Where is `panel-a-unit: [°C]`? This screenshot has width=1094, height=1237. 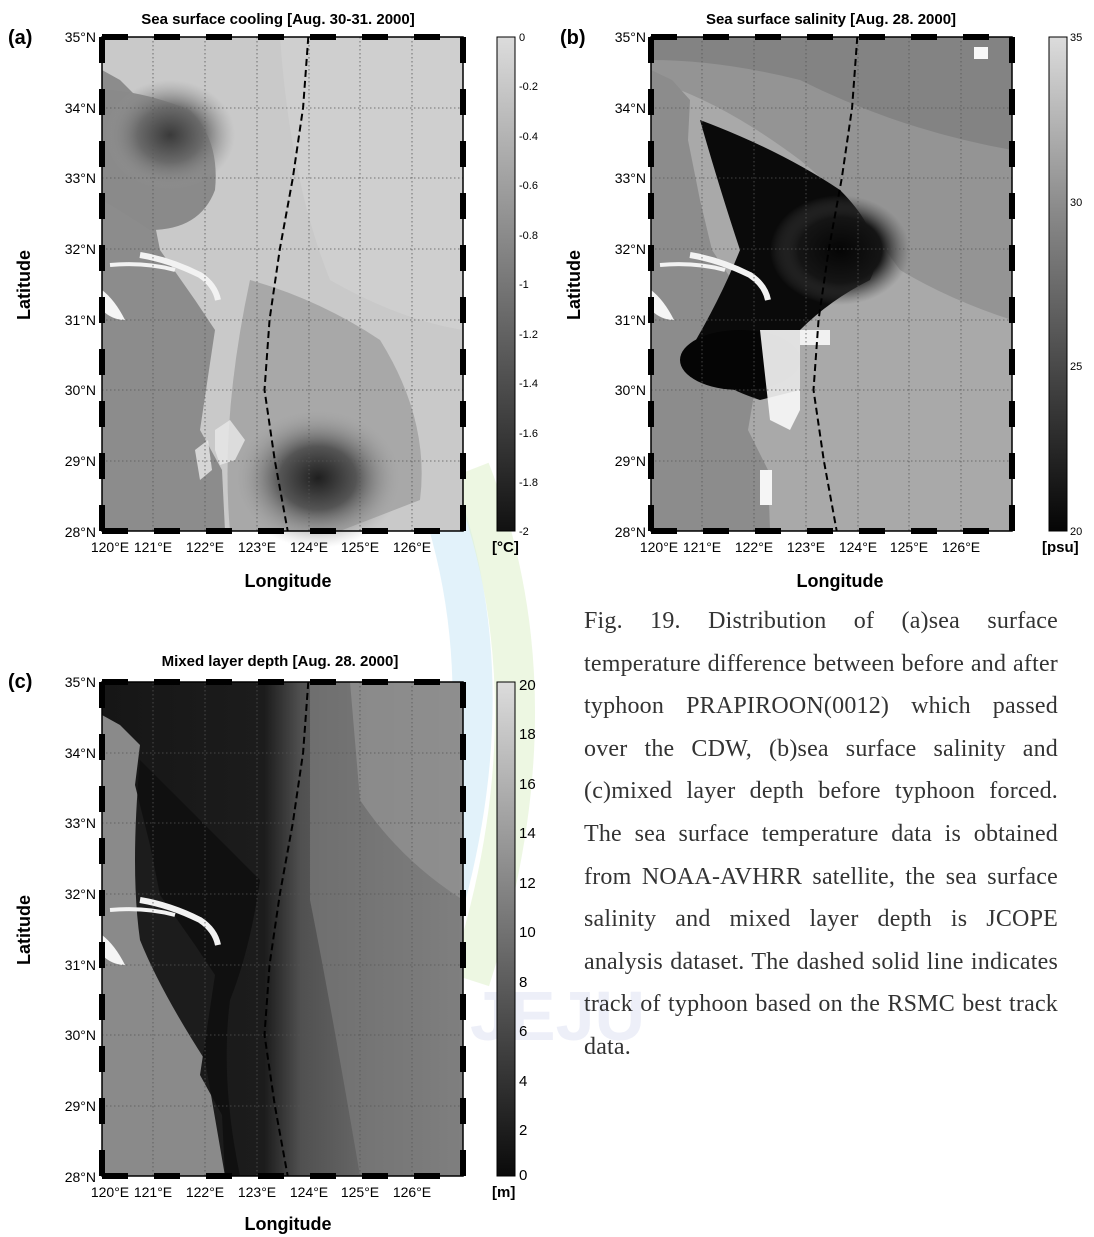 panel-a-unit: [°C] is located at coordinates (505, 547).